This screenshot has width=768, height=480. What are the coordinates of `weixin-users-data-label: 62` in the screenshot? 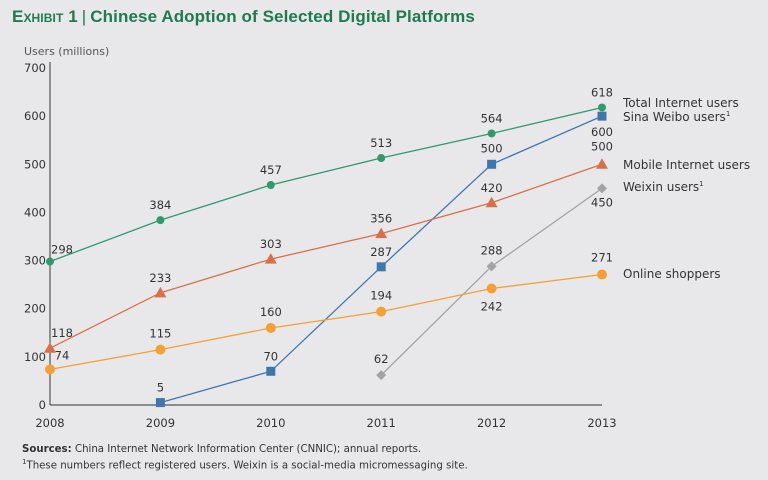 It's located at (381, 359).